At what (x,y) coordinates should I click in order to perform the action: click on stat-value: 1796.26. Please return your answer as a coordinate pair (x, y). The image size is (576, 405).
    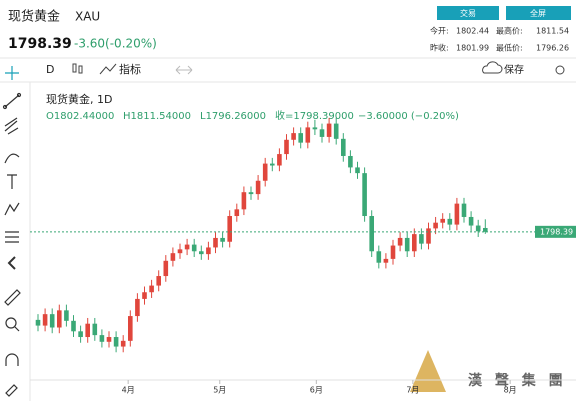
    Looking at the image, I should click on (552, 48).